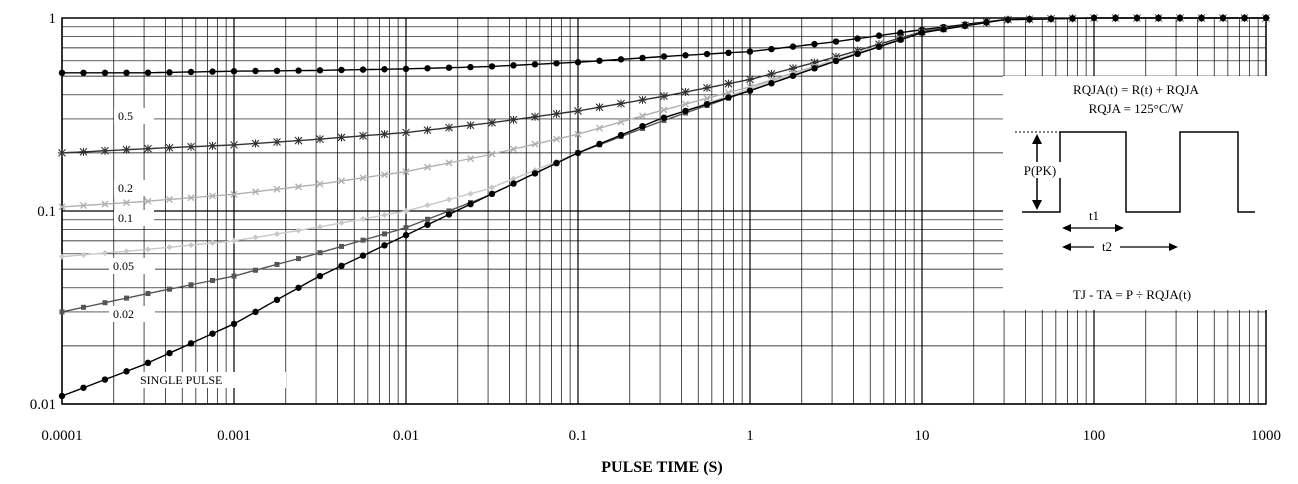 The width and height of the screenshot is (1298, 484). Describe the element at coordinates (406, 436) in the screenshot. I see `x-tick-label: 0.01` at that location.